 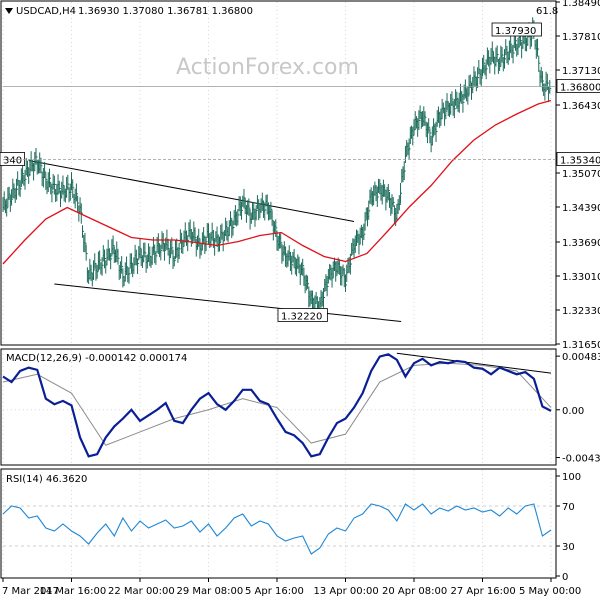 What do you see at coordinates (301, 317) in the screenshot?
I see `annotation-label: 1.32220` at bounding box center [301, 317].